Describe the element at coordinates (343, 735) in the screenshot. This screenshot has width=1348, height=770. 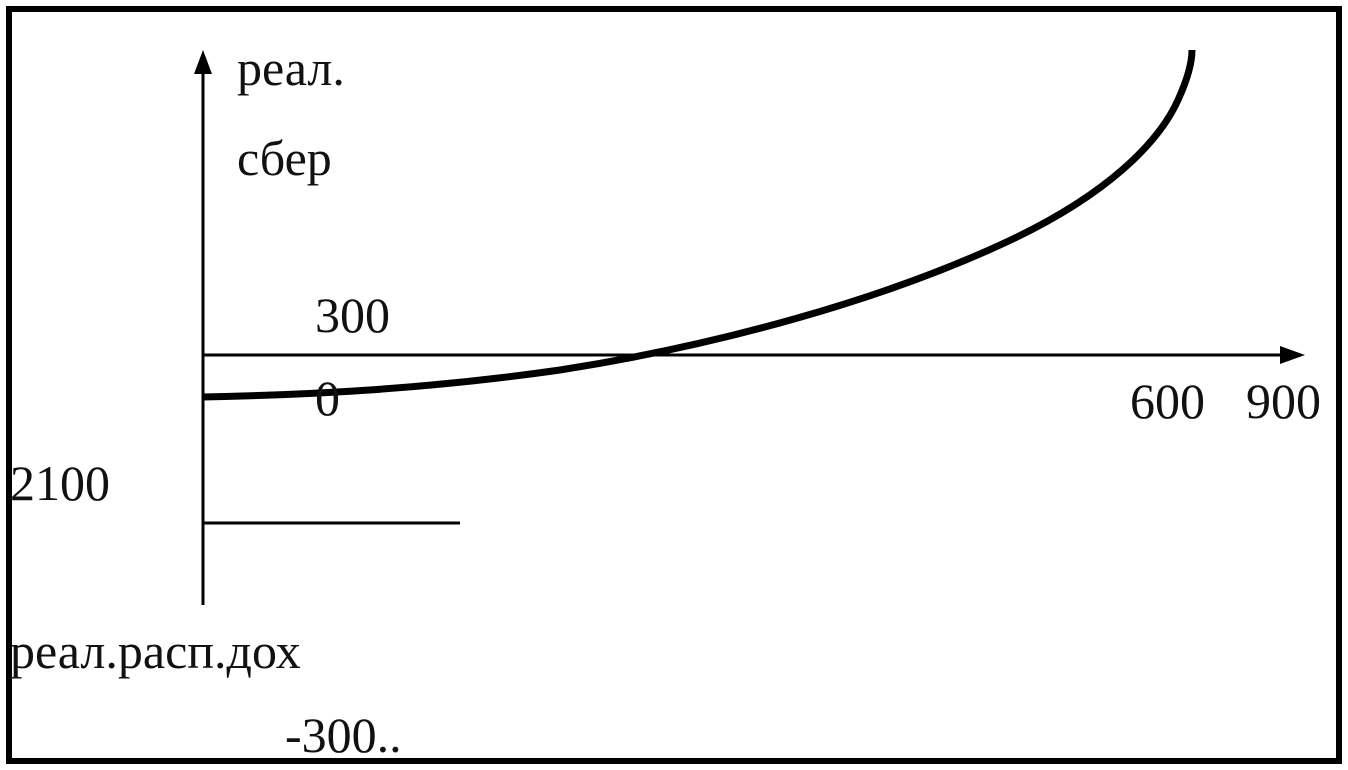
I see `label: -300..` at that location.